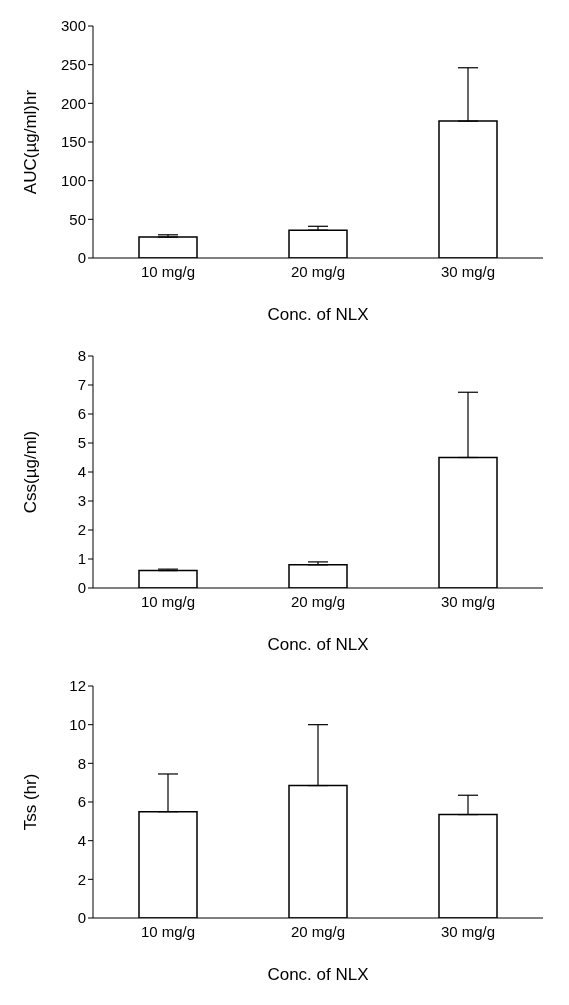  I want to click on y-tick-label: 100, so click(73, 180).